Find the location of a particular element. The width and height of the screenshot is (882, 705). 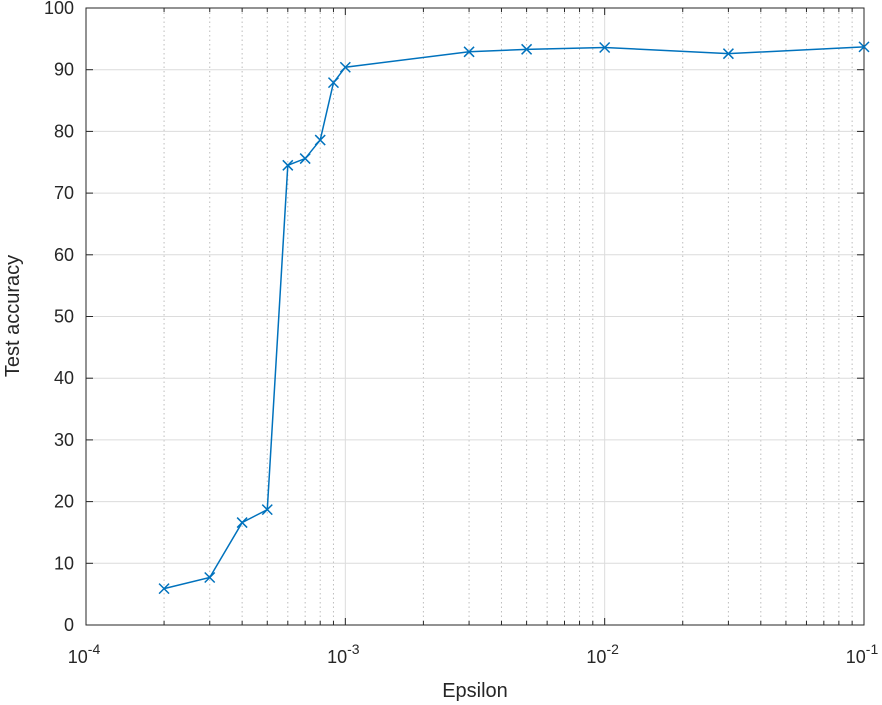

y-axis-label: Test accuracy is located at coordinates (13, 316).